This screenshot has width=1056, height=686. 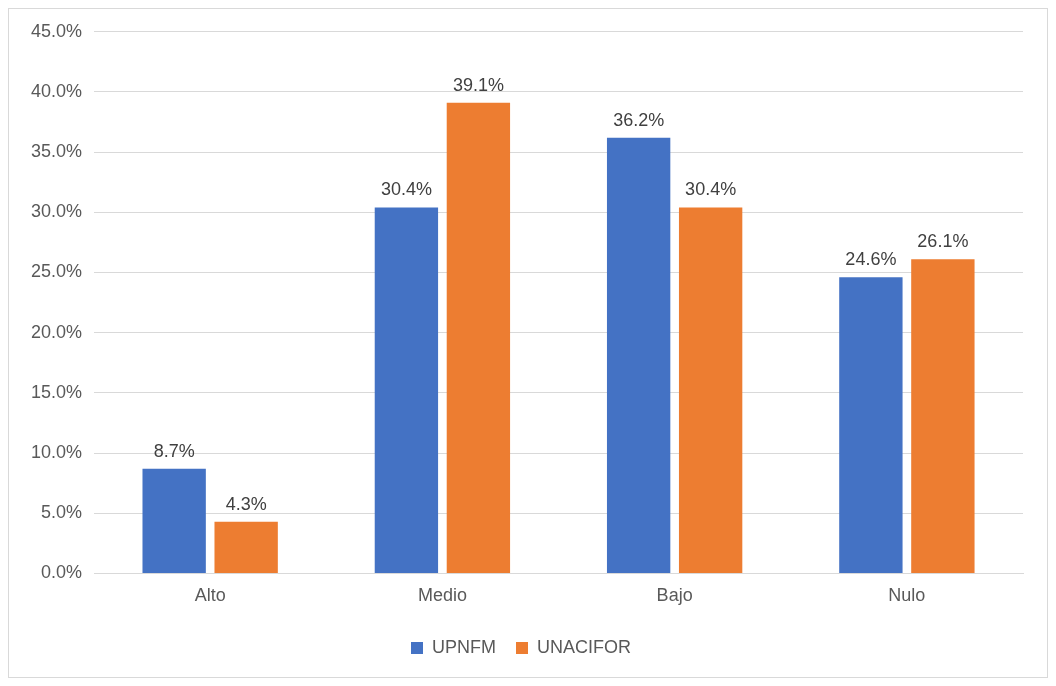 What do you see at coordinates (871, 259) in the screenshot?
I see `data-label: 24.6%` at bounding box center [871, 259].